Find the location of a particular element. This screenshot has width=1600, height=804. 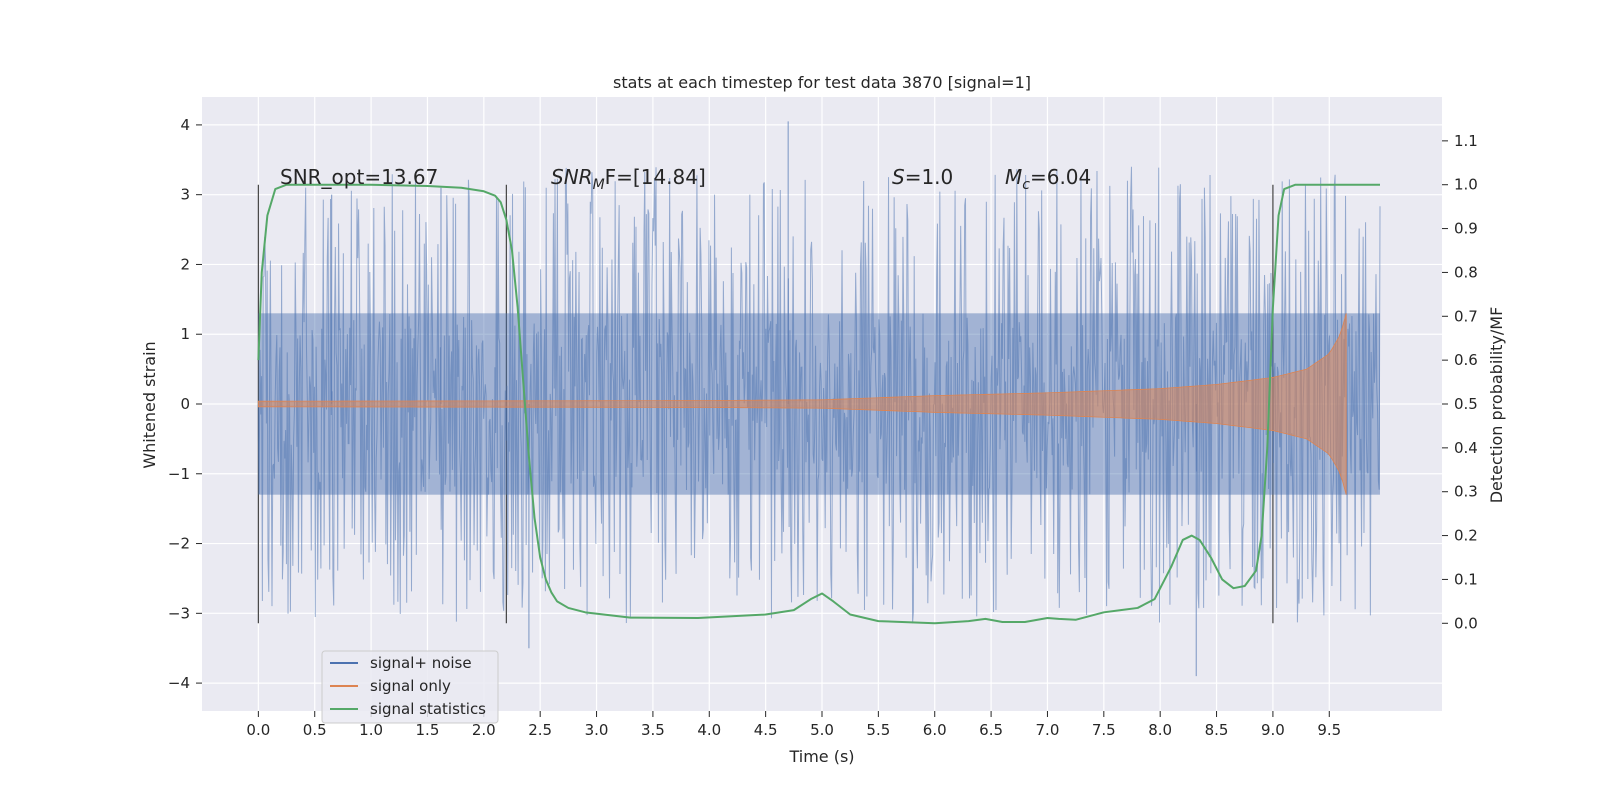

y-right-tick-label-6: 0.6 is located at coordinates (1466, 360).